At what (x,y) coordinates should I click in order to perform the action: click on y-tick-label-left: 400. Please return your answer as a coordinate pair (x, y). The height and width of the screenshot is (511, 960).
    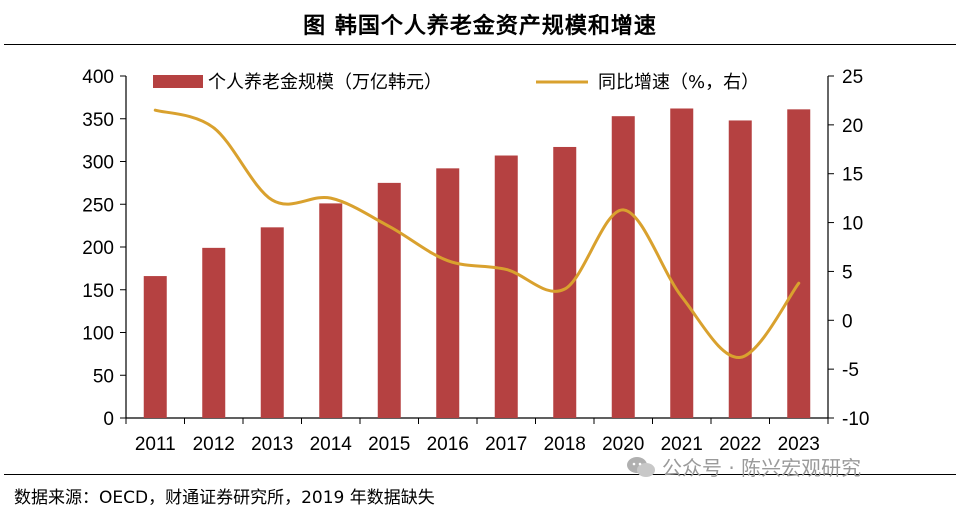
    Looking at the image, I should click on (98, 77).